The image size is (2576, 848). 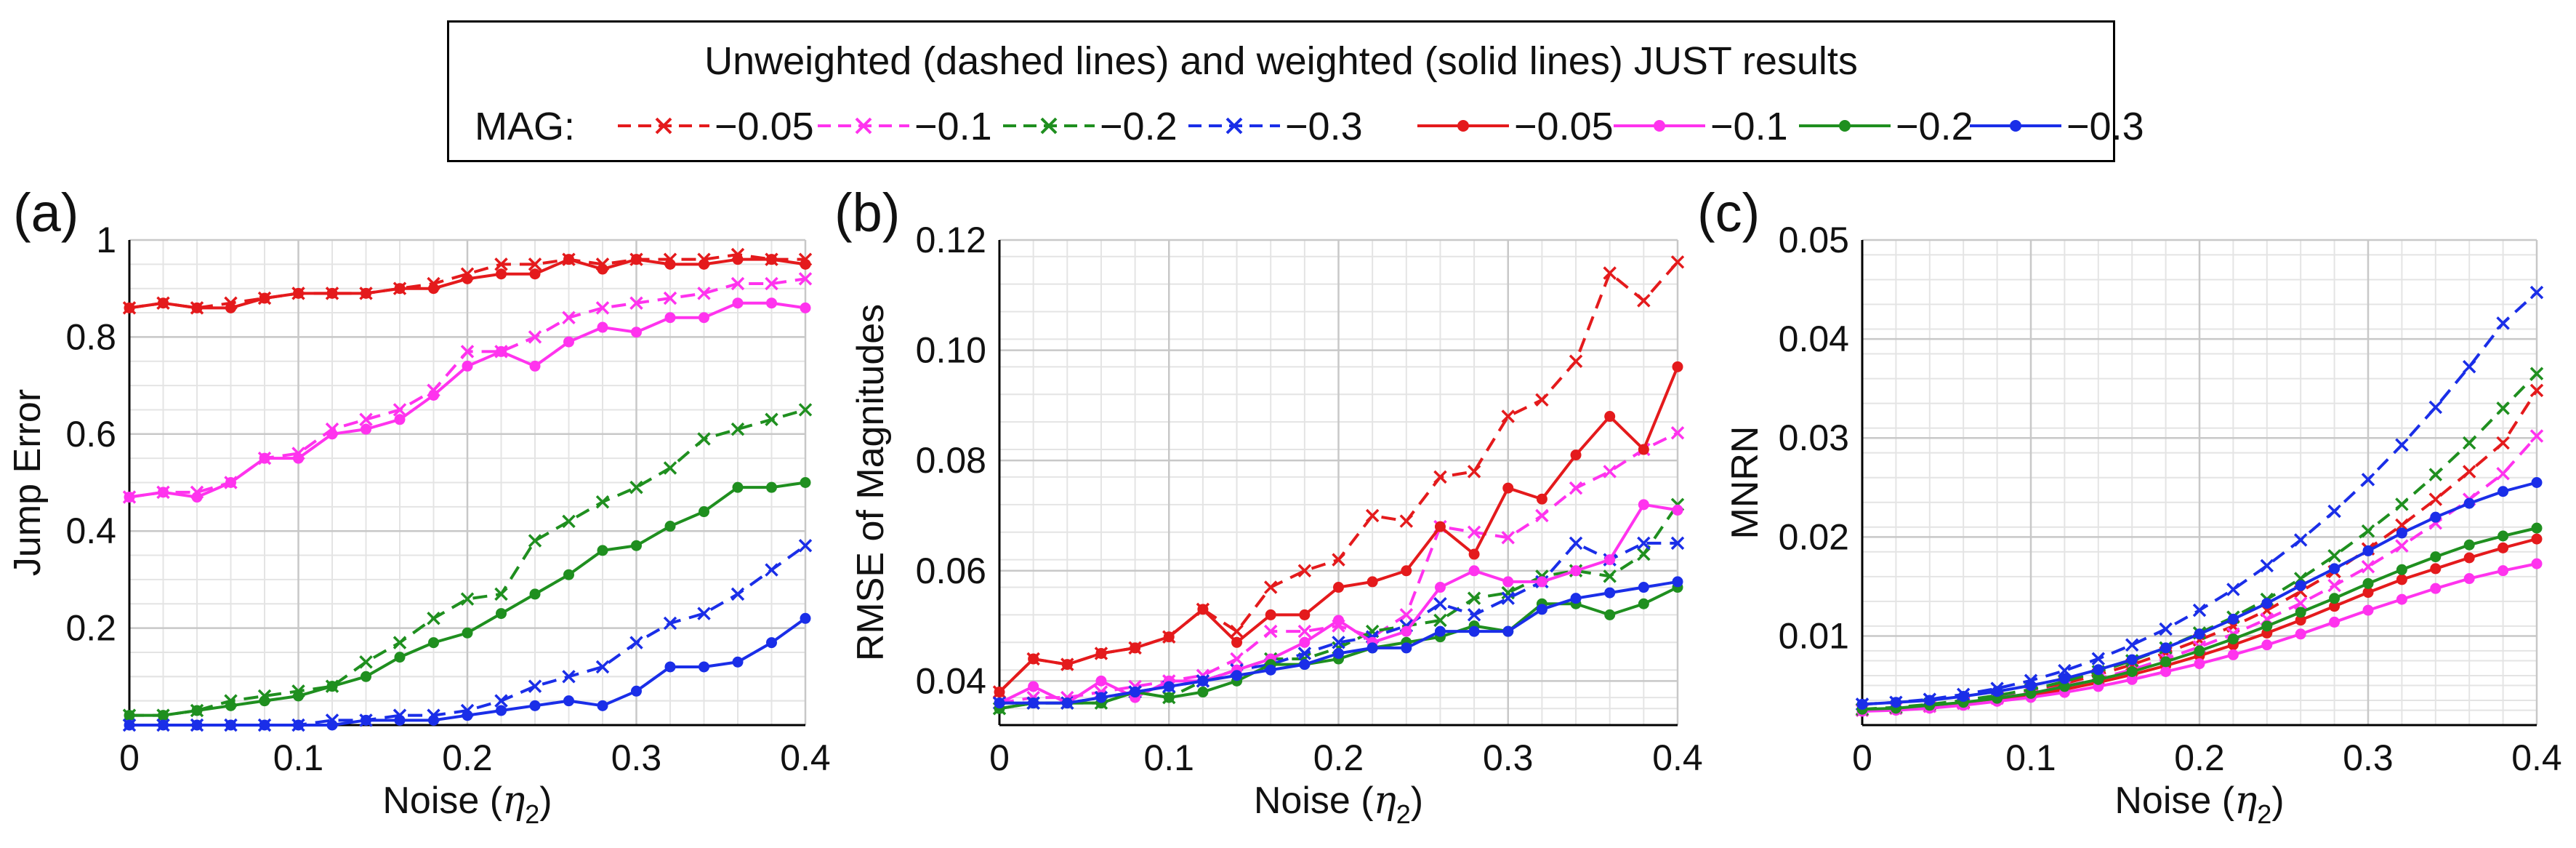 What do you see at coordinates (1385, 801) in the screenshot?
I see `x-axis-label-symbol: η` at bounding box center [1385, 801].